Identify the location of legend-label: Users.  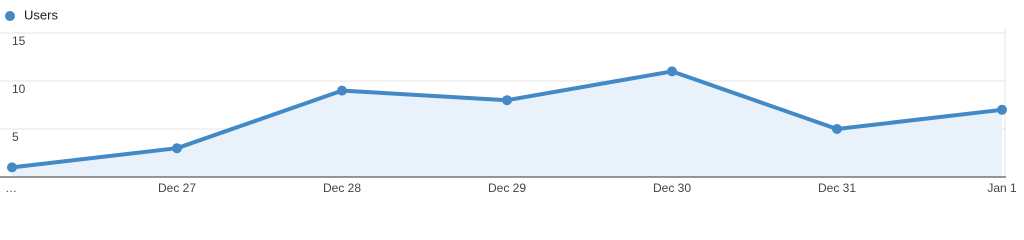
(41, 14).